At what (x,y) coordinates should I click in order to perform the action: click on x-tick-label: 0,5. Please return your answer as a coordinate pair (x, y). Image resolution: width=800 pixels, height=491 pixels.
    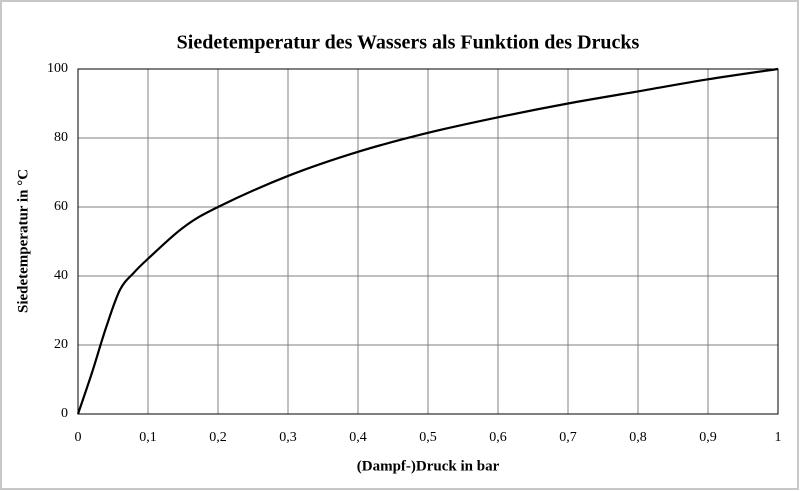
    Looking at the image, I should click on (428, 437).